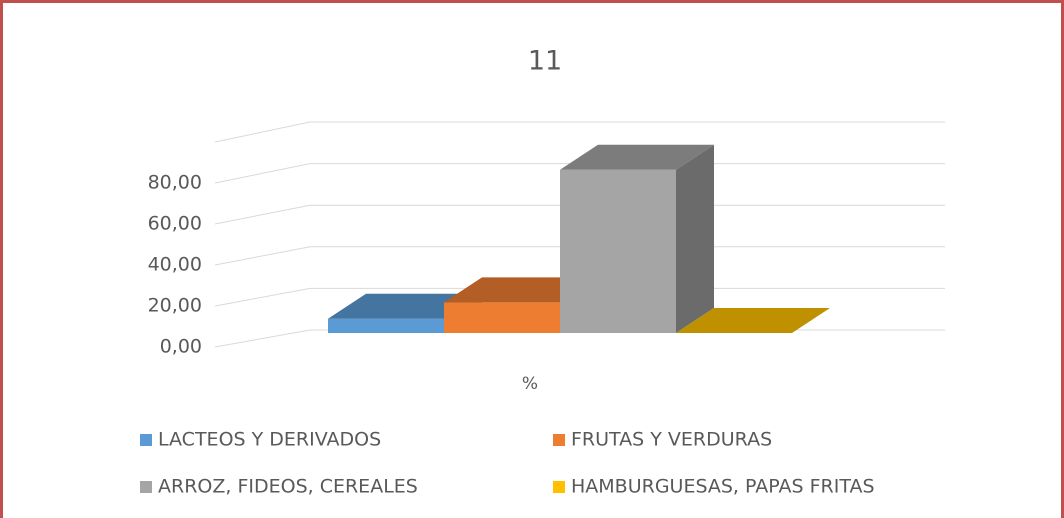 This screenshot has width=1064, height=518. I want to click on bar-side, so click(695, 238).